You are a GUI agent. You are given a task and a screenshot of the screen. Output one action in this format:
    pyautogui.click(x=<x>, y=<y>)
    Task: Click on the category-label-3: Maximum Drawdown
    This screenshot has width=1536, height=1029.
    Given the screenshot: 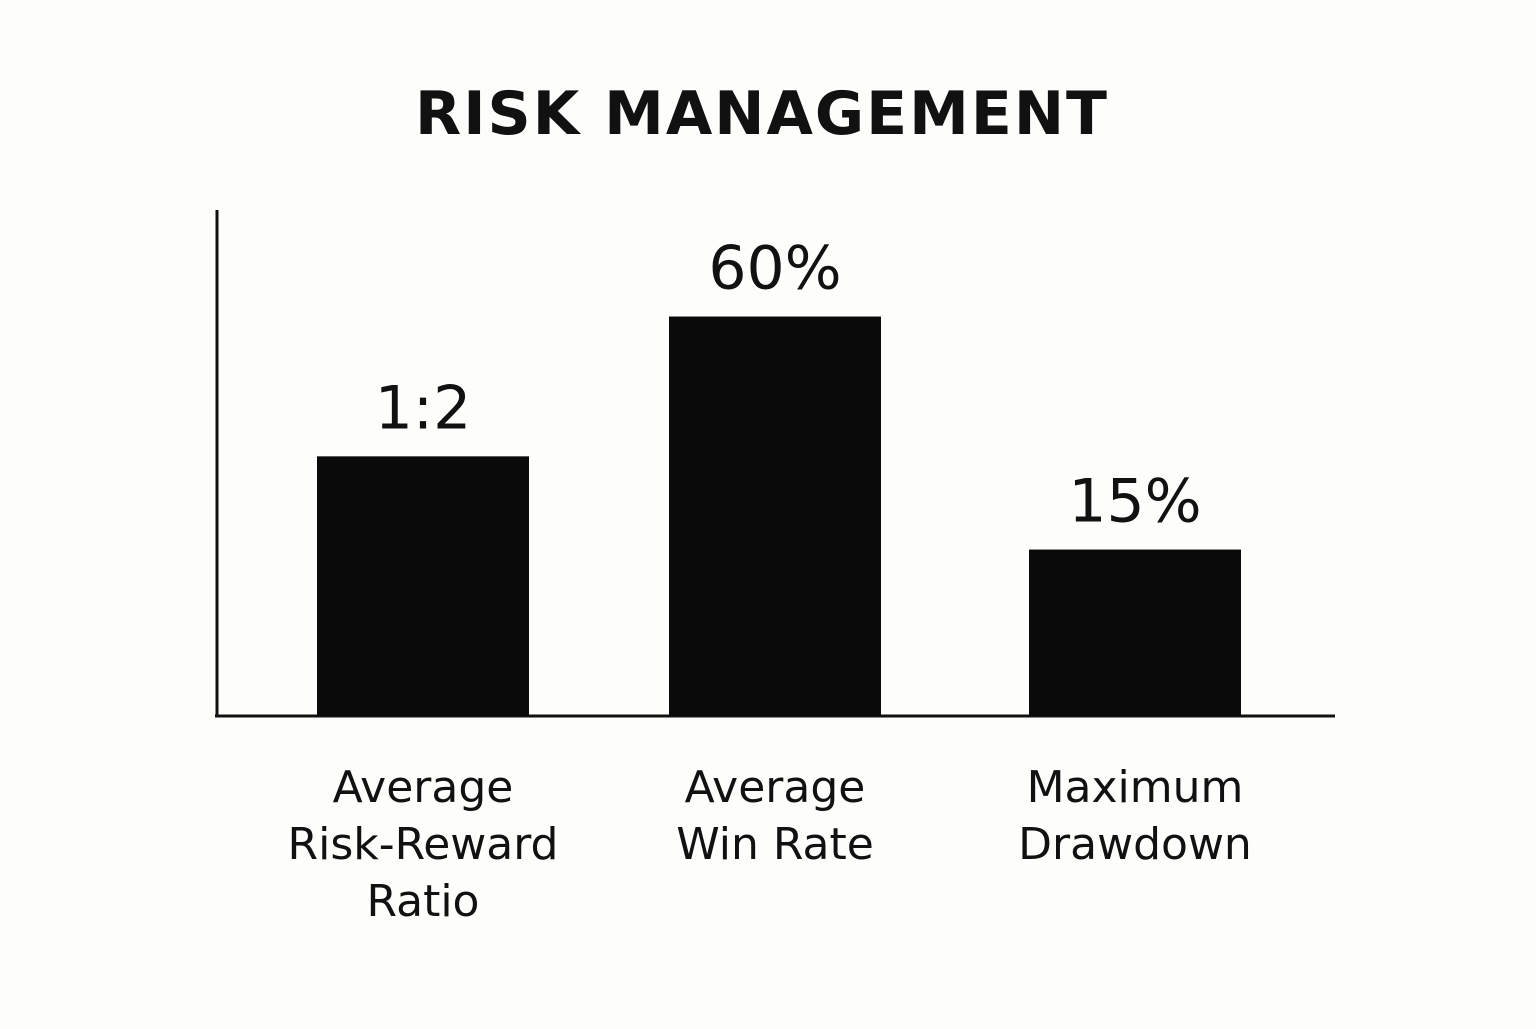 What is the action you would take?
    pyautogui.click(x=1135, y=816)
    